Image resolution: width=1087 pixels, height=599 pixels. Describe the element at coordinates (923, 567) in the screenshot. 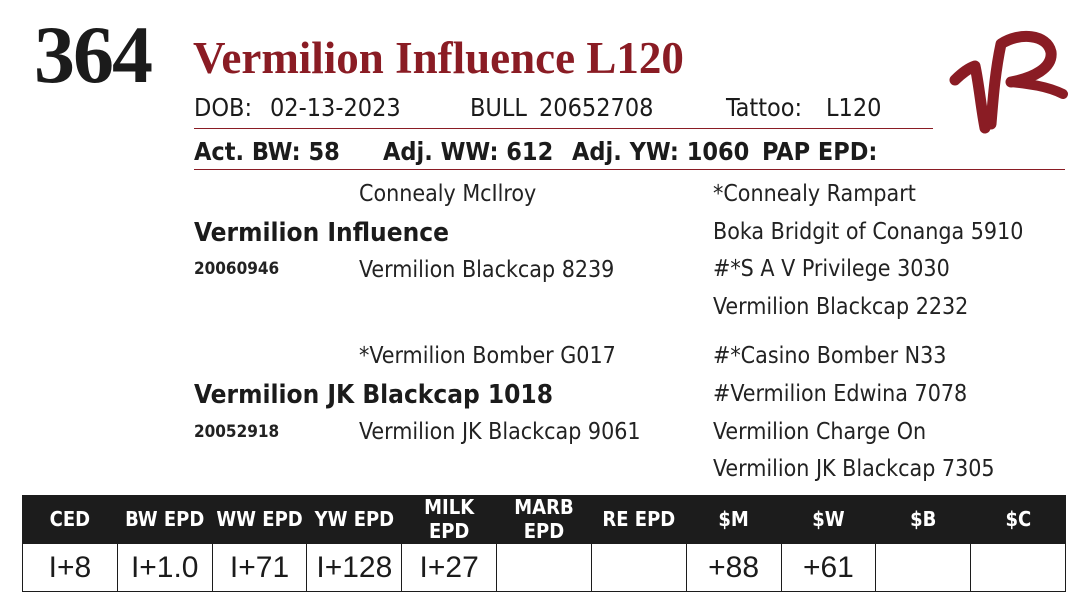

I see `epd-value-b-index` at that location.